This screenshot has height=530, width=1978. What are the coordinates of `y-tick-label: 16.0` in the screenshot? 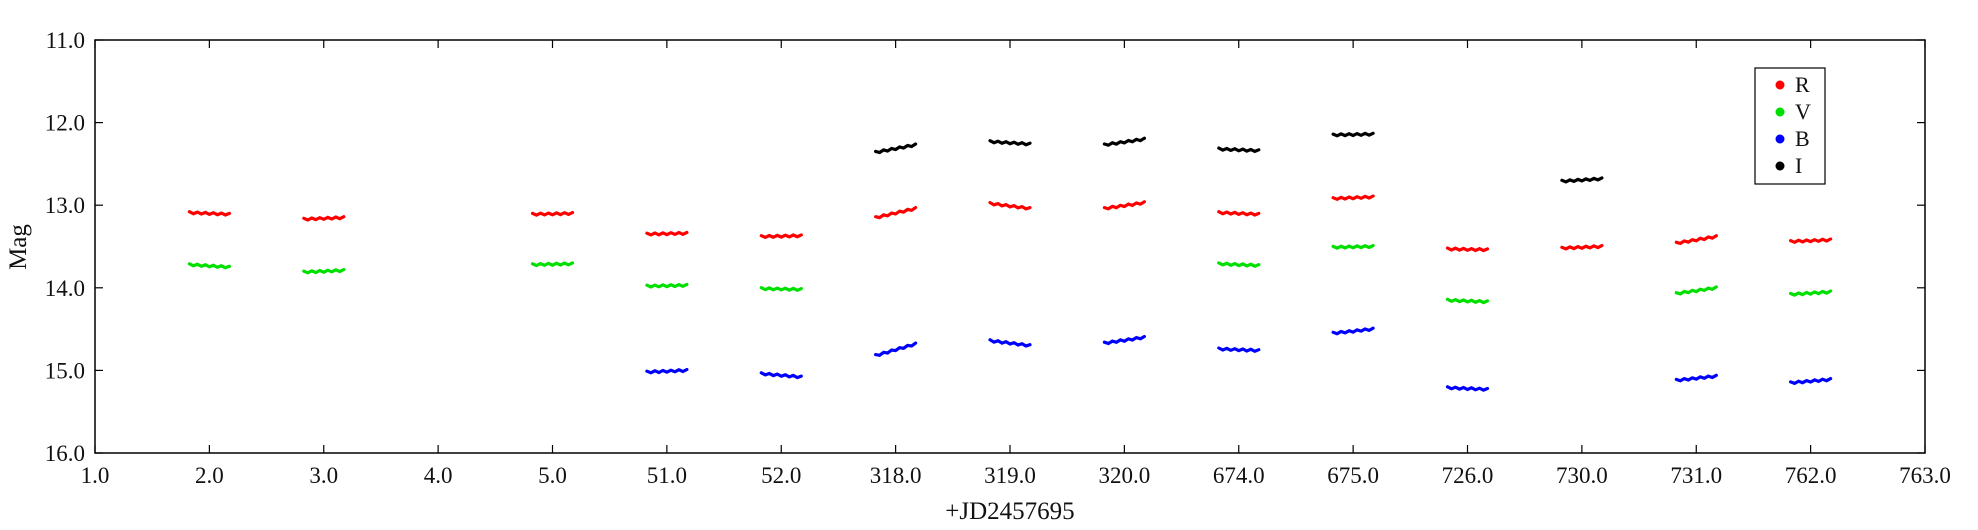 It's located at (65, 453).